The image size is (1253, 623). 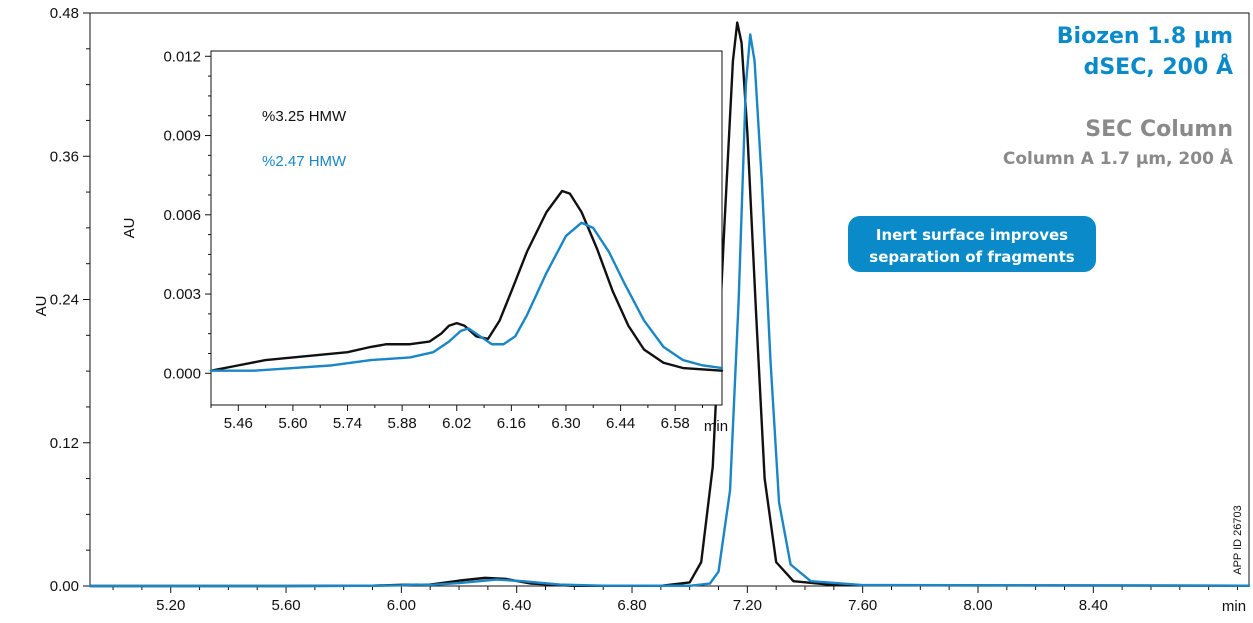 I want to click on main-x-tick-label: 5.60, so click(x=285, y=605).